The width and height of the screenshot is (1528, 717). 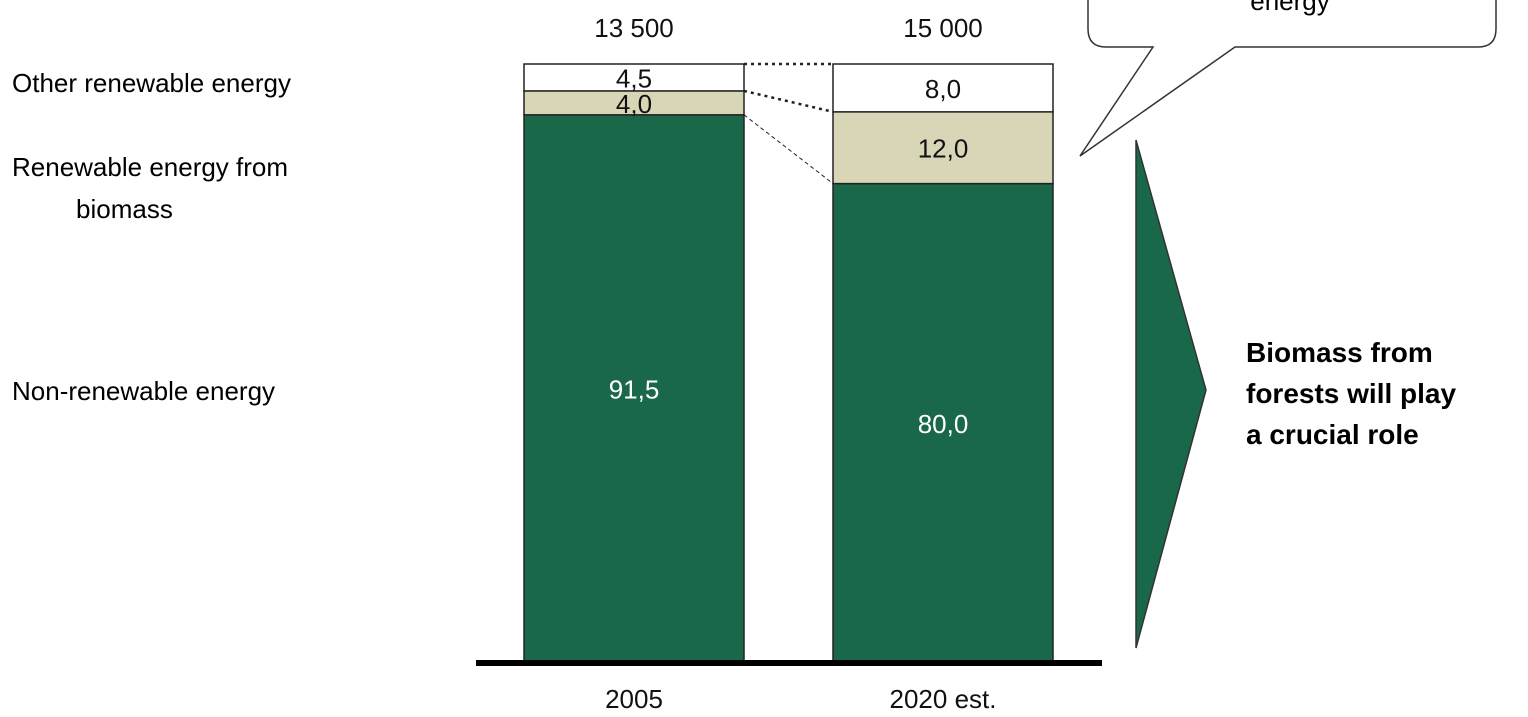 I want to click on total-label-cat-1: 13 500, so click(x=634, y=28).